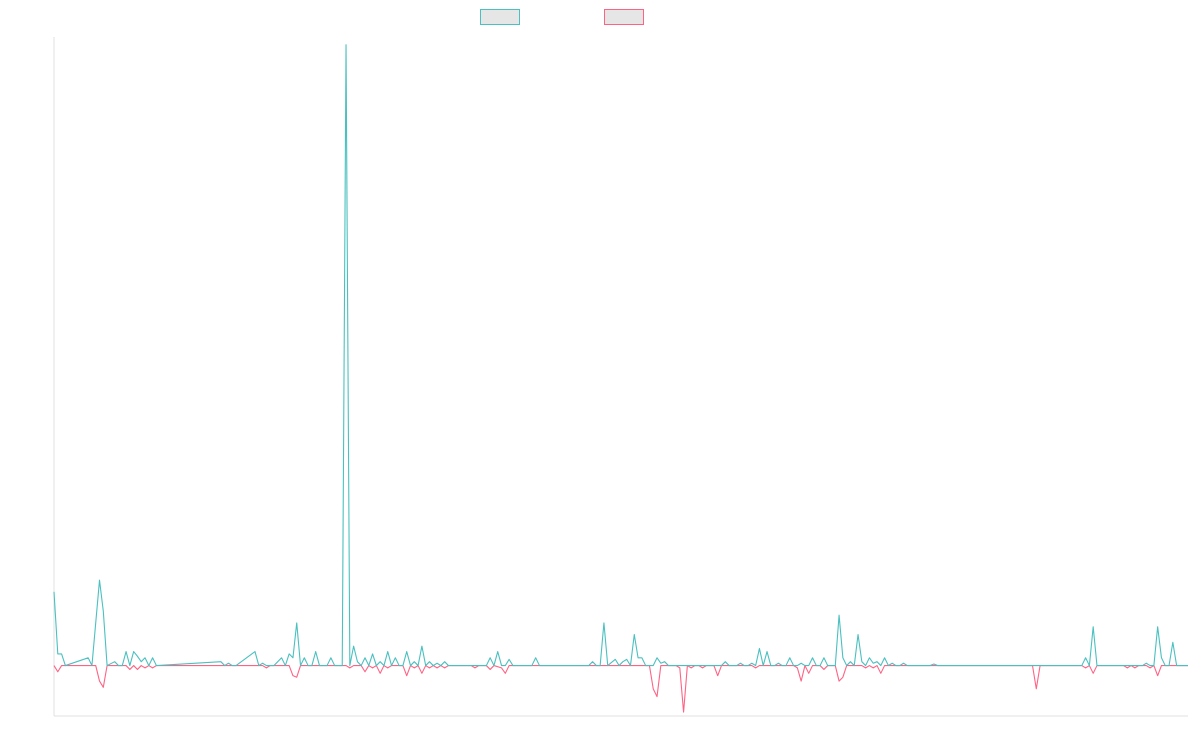 The width and height of the screenshot is (1200, 750). I want to click on legend-item-series-b, so click(627, 17).